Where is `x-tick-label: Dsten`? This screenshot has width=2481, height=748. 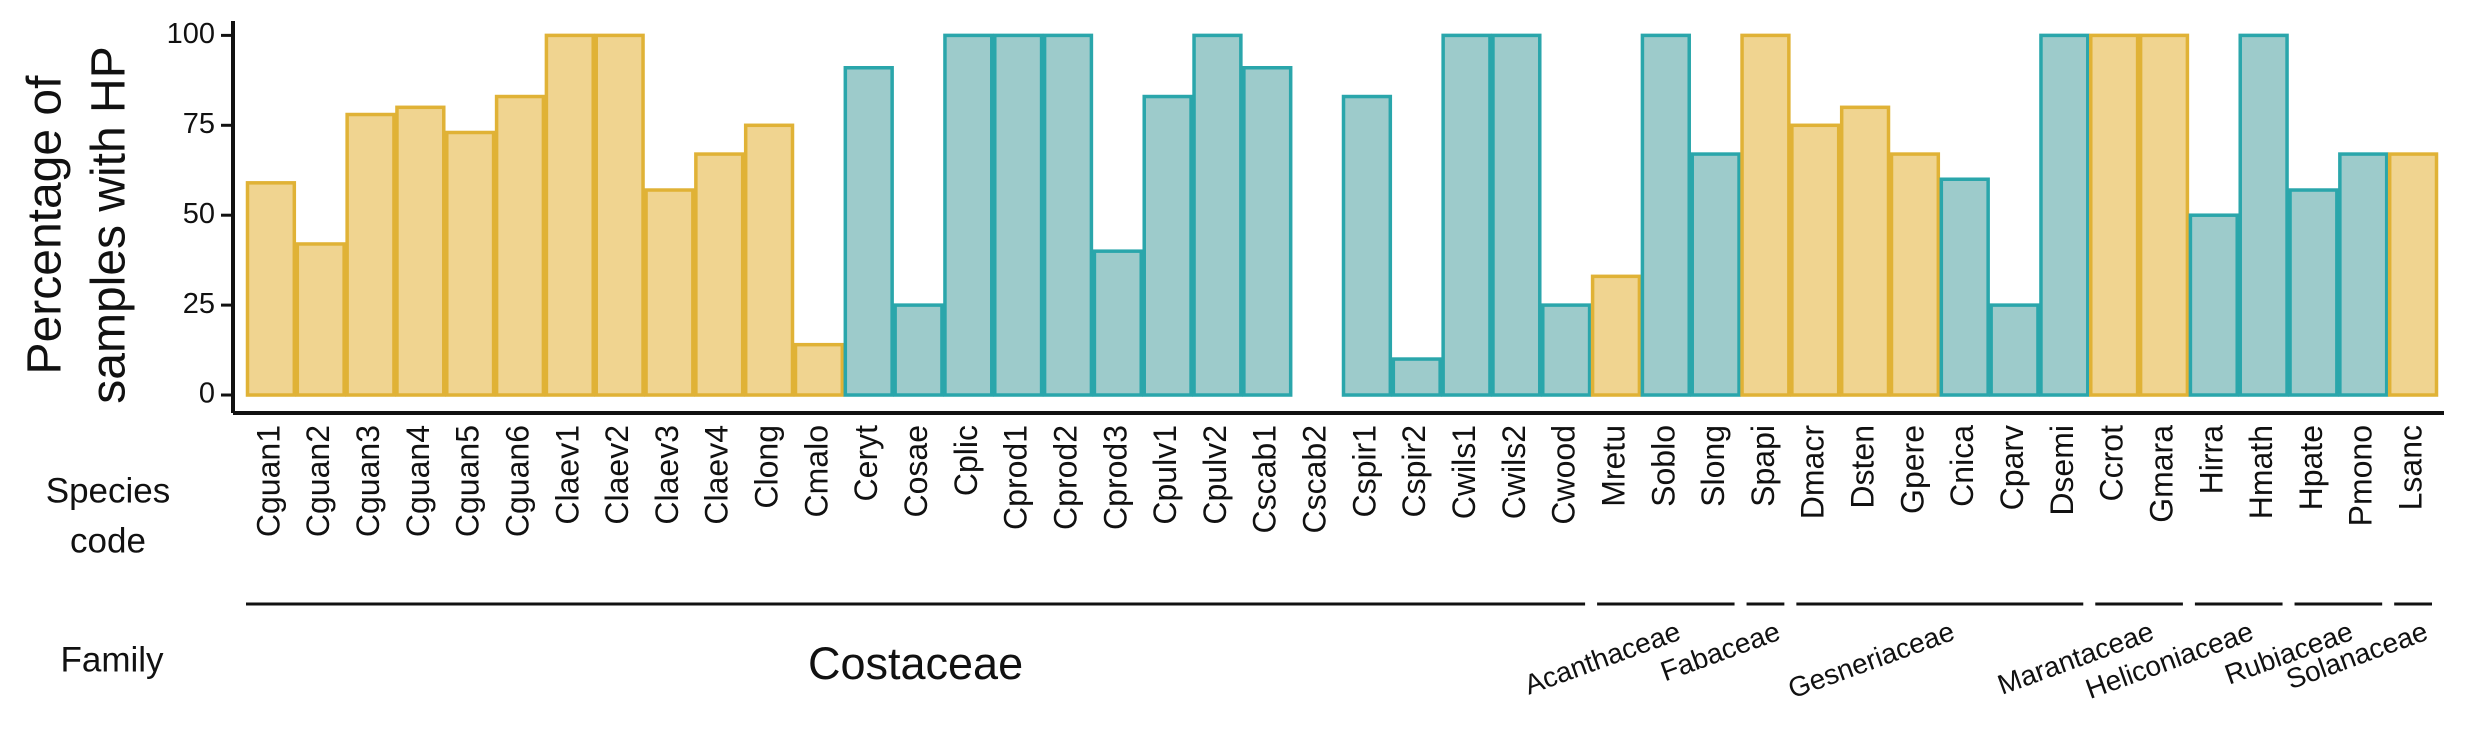
x-tick-label: Dsten is located at coordinates (1863, 467).